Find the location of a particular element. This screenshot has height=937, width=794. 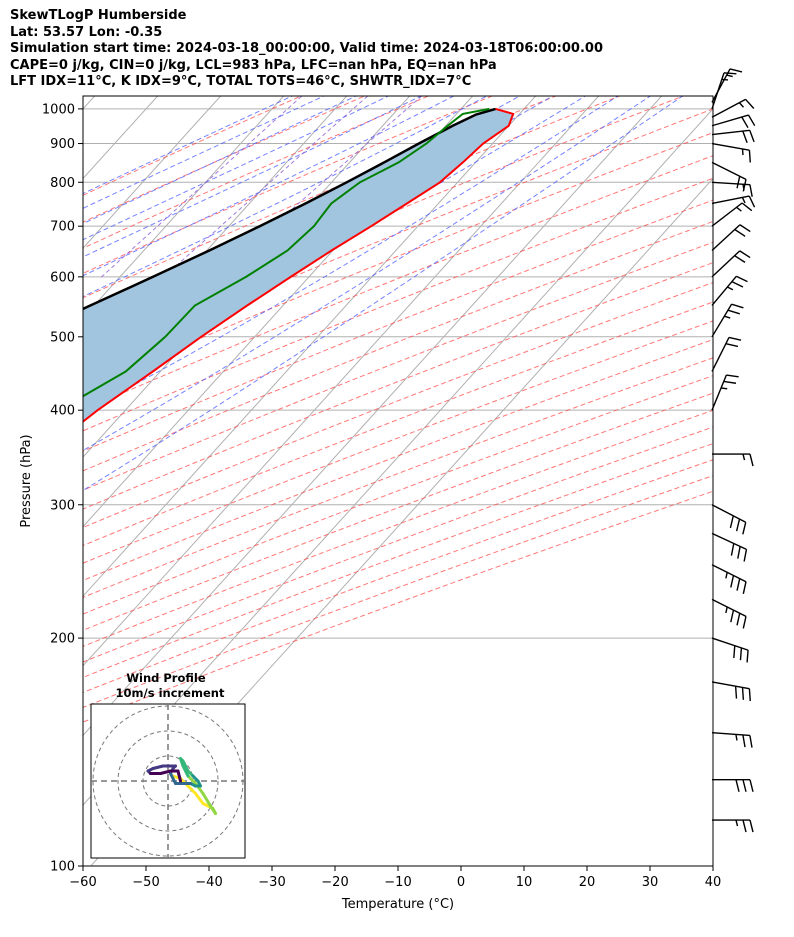

x-tick-label: −40 is located at coordinates (208, 882).